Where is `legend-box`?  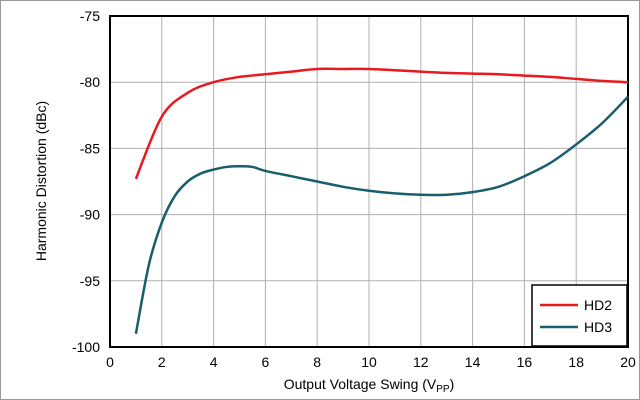
legend-box is located at coordinates (579, 315).